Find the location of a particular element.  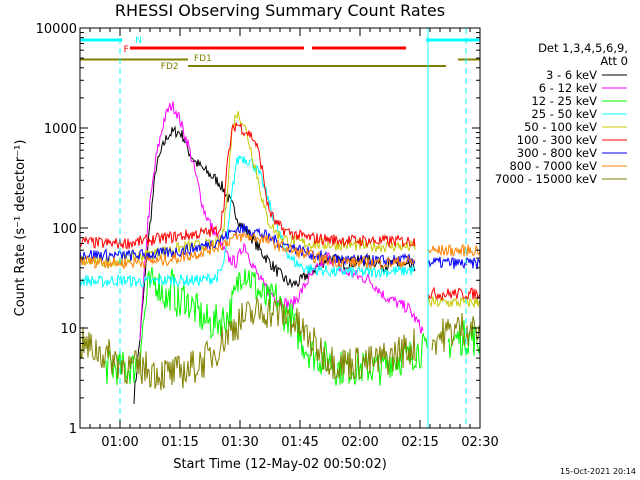

x-tick-label: 02:15 is located at coordinates (419, 442).